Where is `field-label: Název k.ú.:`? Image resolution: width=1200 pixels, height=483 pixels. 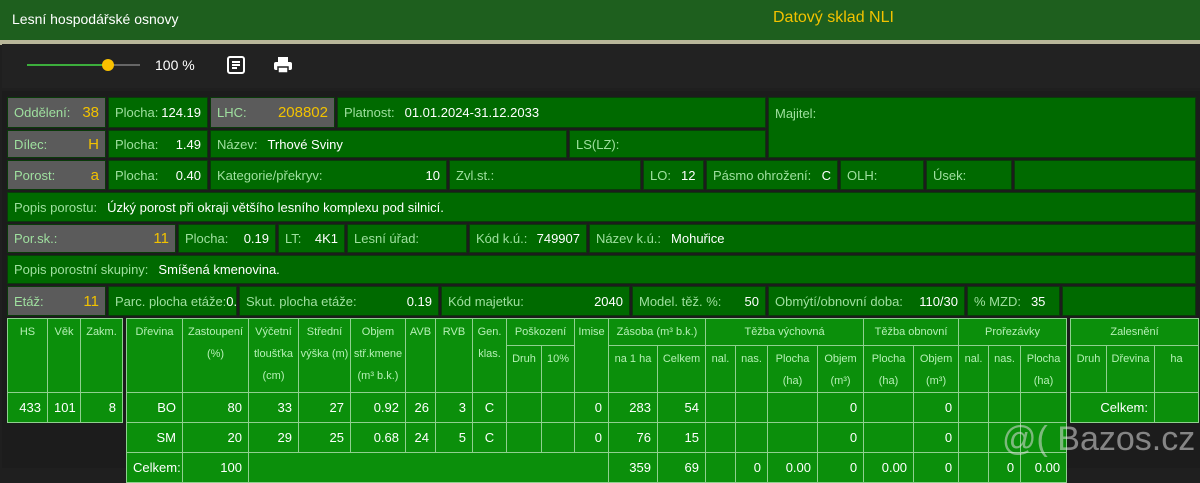
field-label: Název k.ú.: is located at coordinates (629, 238).